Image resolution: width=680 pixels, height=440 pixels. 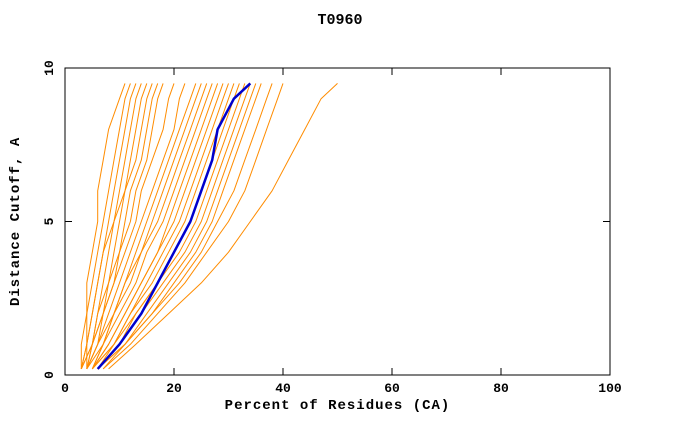 What do you see at coordinates (65, 388) in the screenshot?
I see `x-tick-label: 0` at bounding box center [65, 388].